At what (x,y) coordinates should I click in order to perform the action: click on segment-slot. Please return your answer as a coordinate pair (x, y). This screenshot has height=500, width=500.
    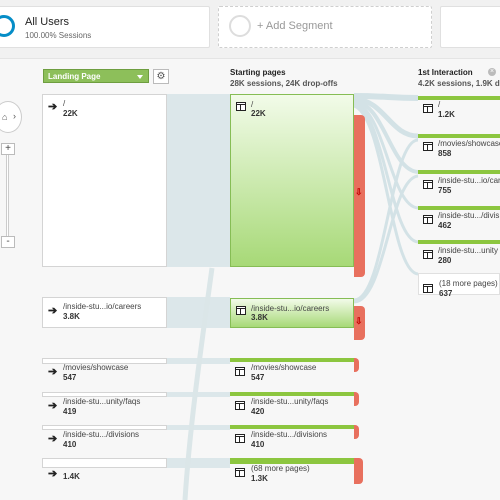
    Looking at the image, I should click on (470, 27).